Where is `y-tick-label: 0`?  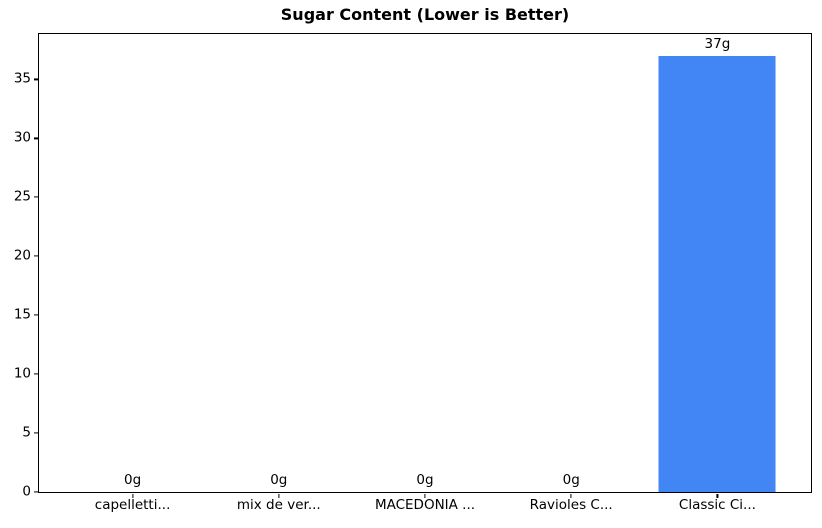
y-tick-label: 0 is located at coordinates (26, 491).